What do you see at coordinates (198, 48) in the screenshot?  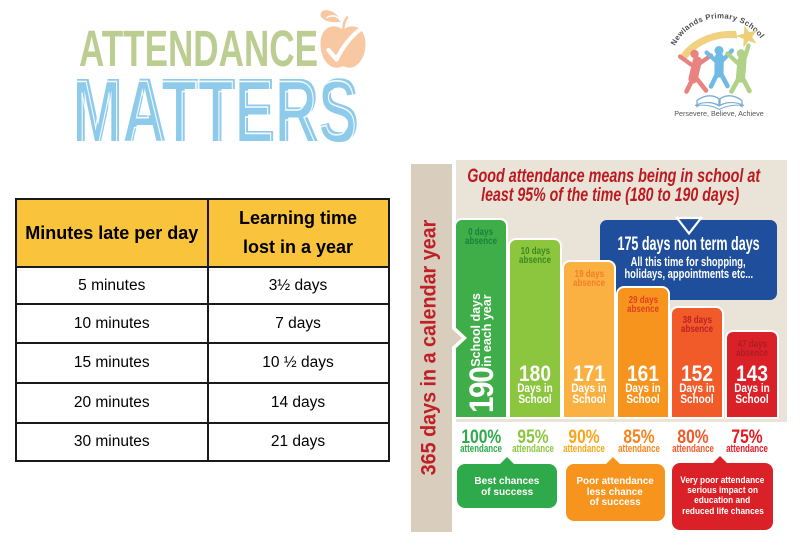 I see `svg-text: ATTENDANCE` at bounding box center [198, 48].